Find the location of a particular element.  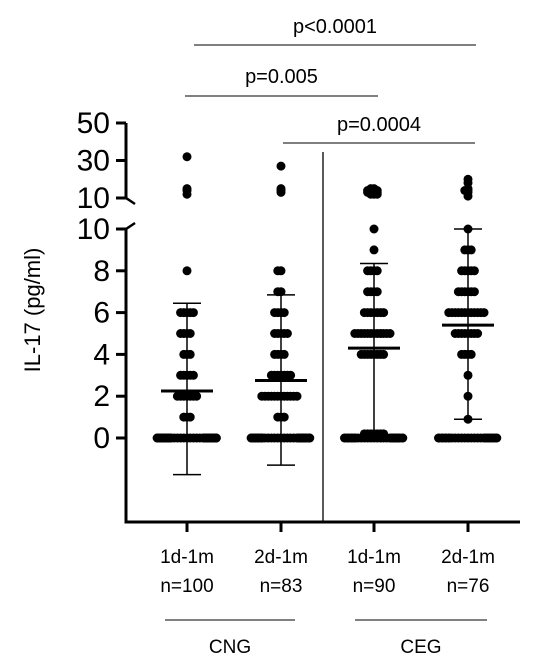

x-tick-label-n: n=90 is located at coordinates (374, 586).